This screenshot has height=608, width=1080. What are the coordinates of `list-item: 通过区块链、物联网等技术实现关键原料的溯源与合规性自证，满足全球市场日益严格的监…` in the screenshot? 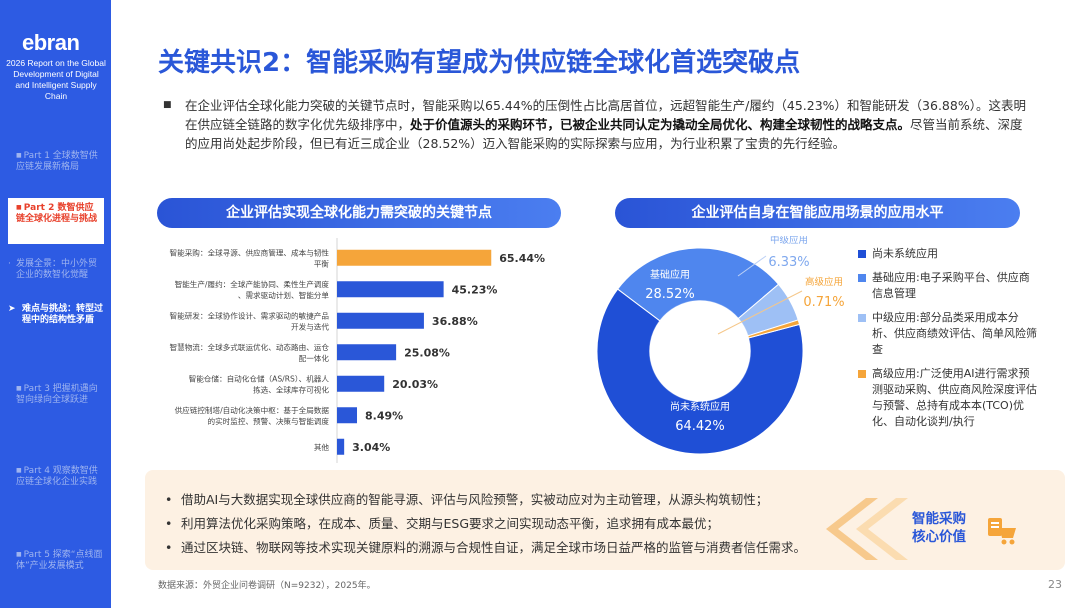 It's located at (525, 548).